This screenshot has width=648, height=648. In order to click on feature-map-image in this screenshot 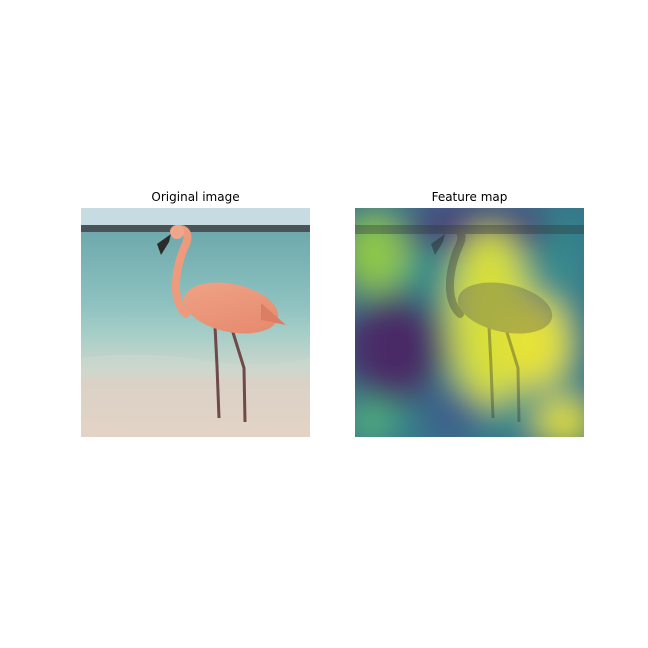, I will do `click(469, 322)`.